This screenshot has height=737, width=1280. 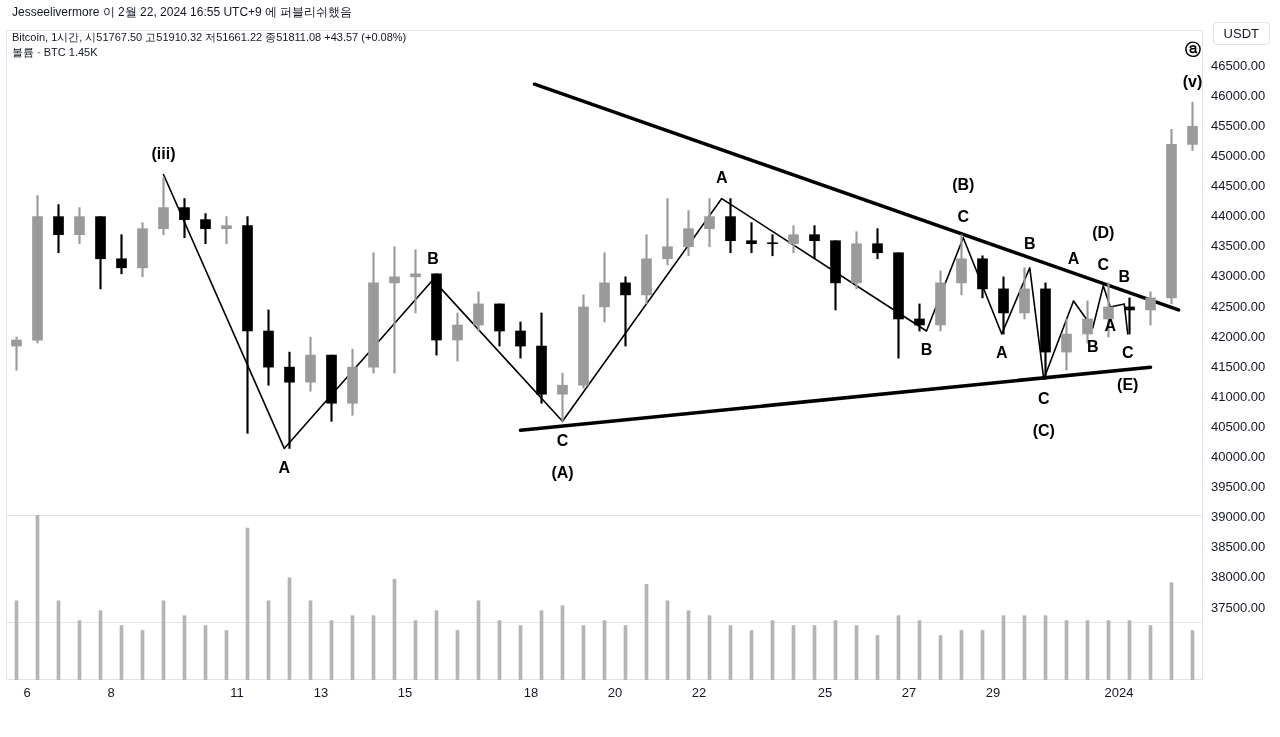 What do you see at coordinates (55, 52) in the screenshot?
I see `annotation: 볼륨 · BTC 1.45K` at bounding box center [55, 52].